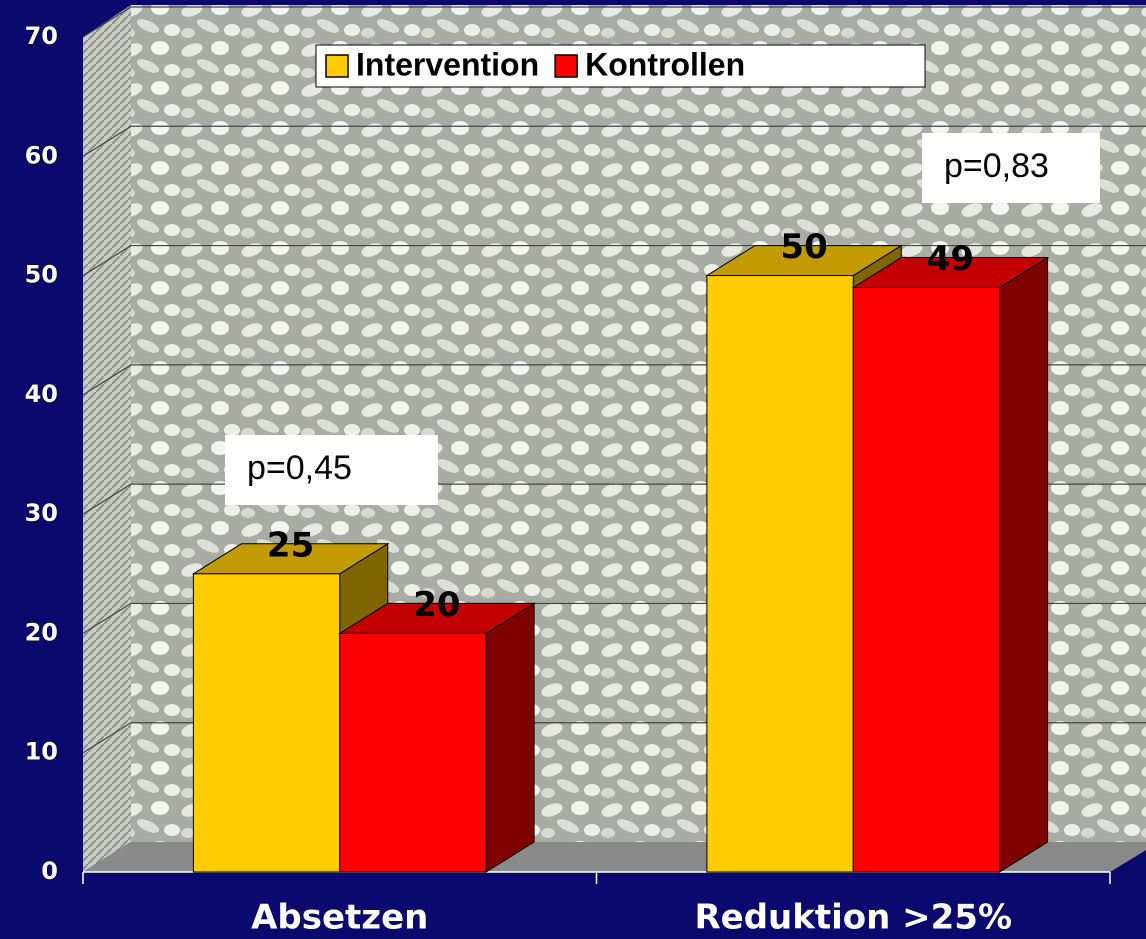 Image resolution: width=1146 pixels, height=939 pixels. I want to click on annotation: p=0,83, so click(996, 166).